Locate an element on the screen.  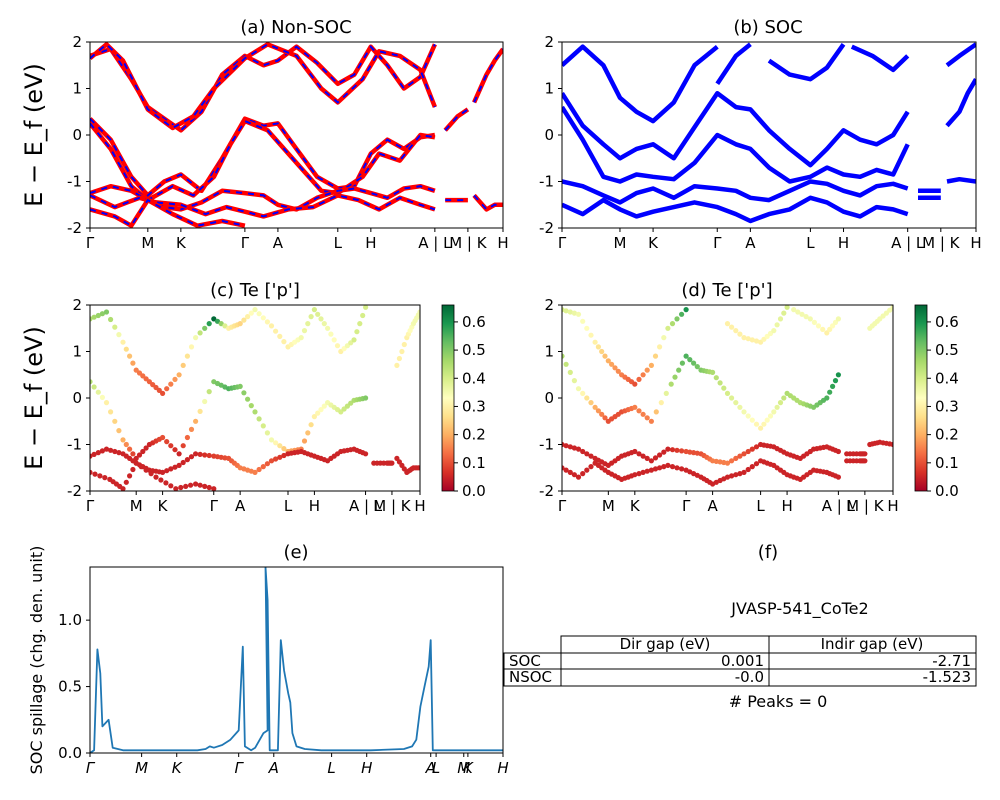
panel-f-title: (f) is located at coordinates (768, 552).